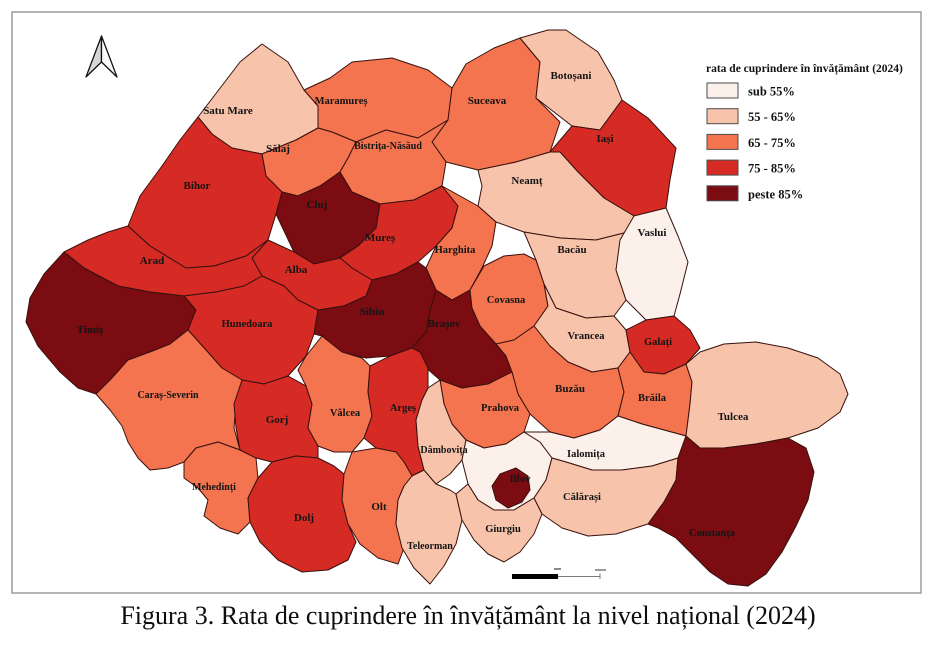 The image size is (936, 651). I want to click on legend-swatch-c5, so click(722, 193).